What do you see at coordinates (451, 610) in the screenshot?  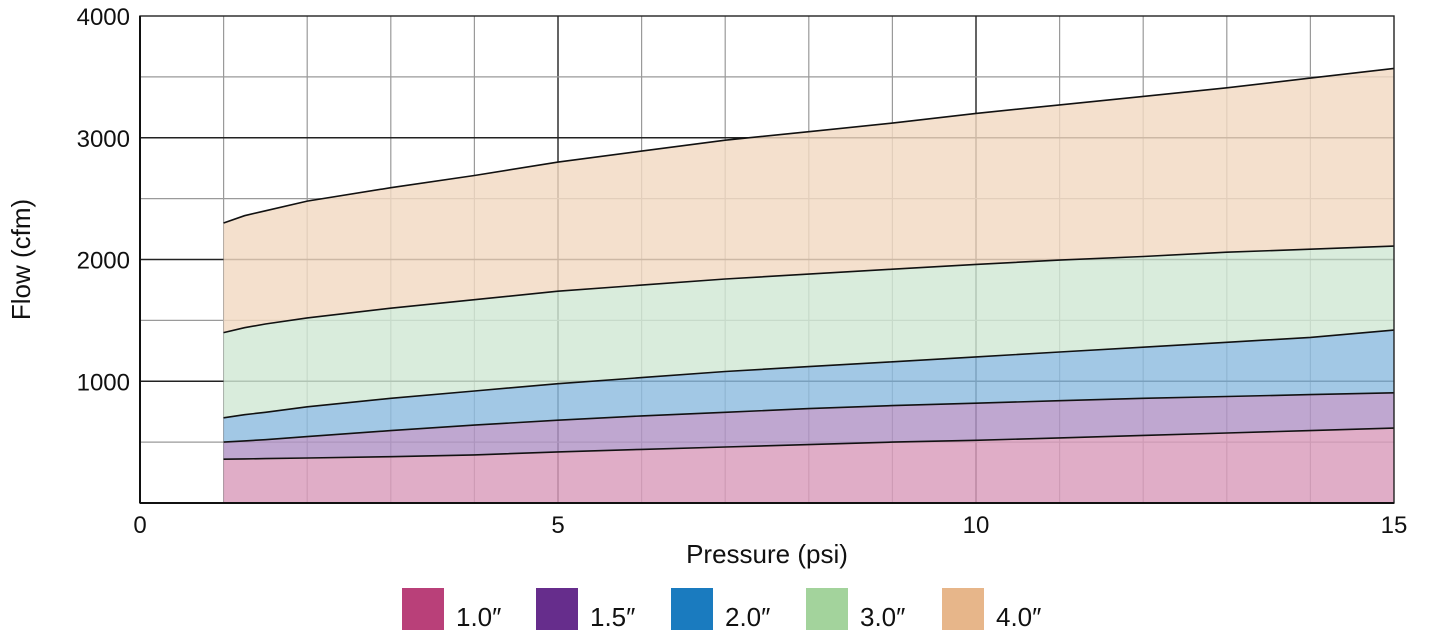 I see `legend-item-0: 1.0″` at bounding box center [451, 610].